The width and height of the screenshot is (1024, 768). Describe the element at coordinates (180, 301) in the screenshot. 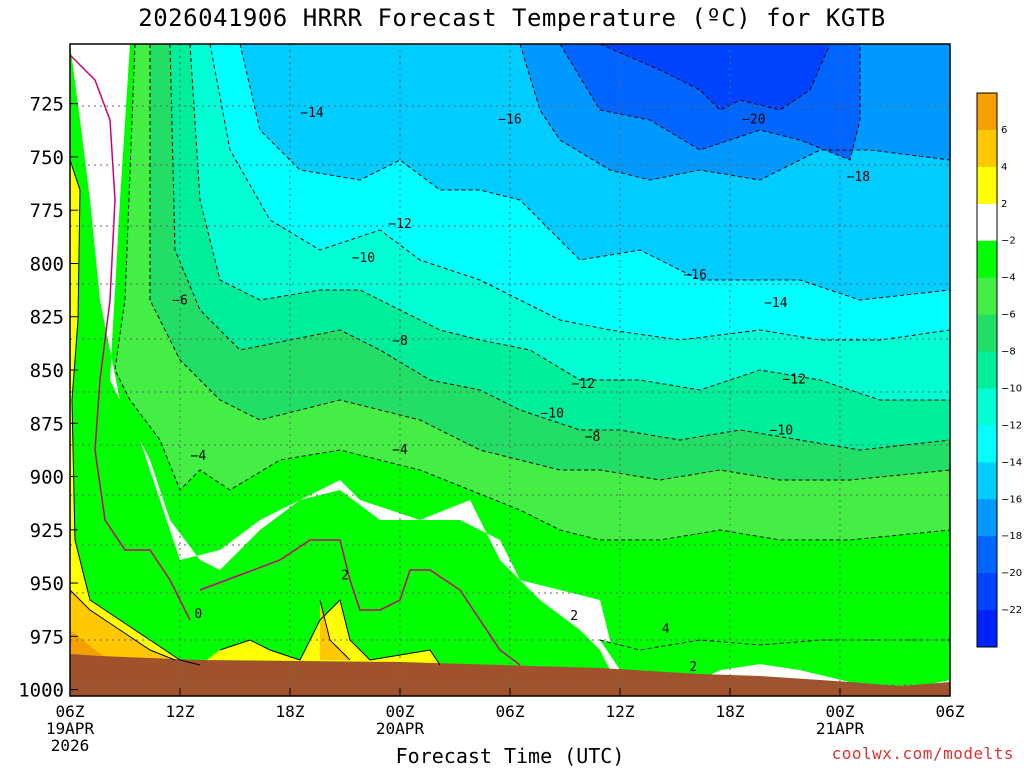

I see `contour-label: −6` at that location.